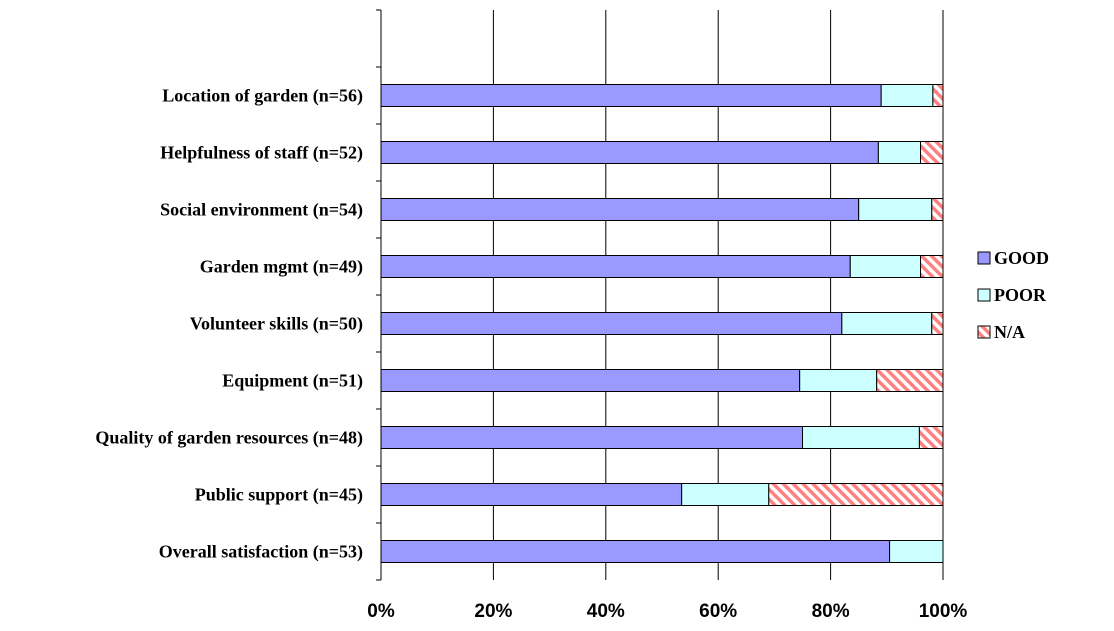 This screenshot has width=1114, height=631. What do you see at coordinates (261, 552) in the screenshot?
I see `category-label-overall-satisfaction-n-53: Overall satisfaction (n=53)` at bounding box center [261, 552].